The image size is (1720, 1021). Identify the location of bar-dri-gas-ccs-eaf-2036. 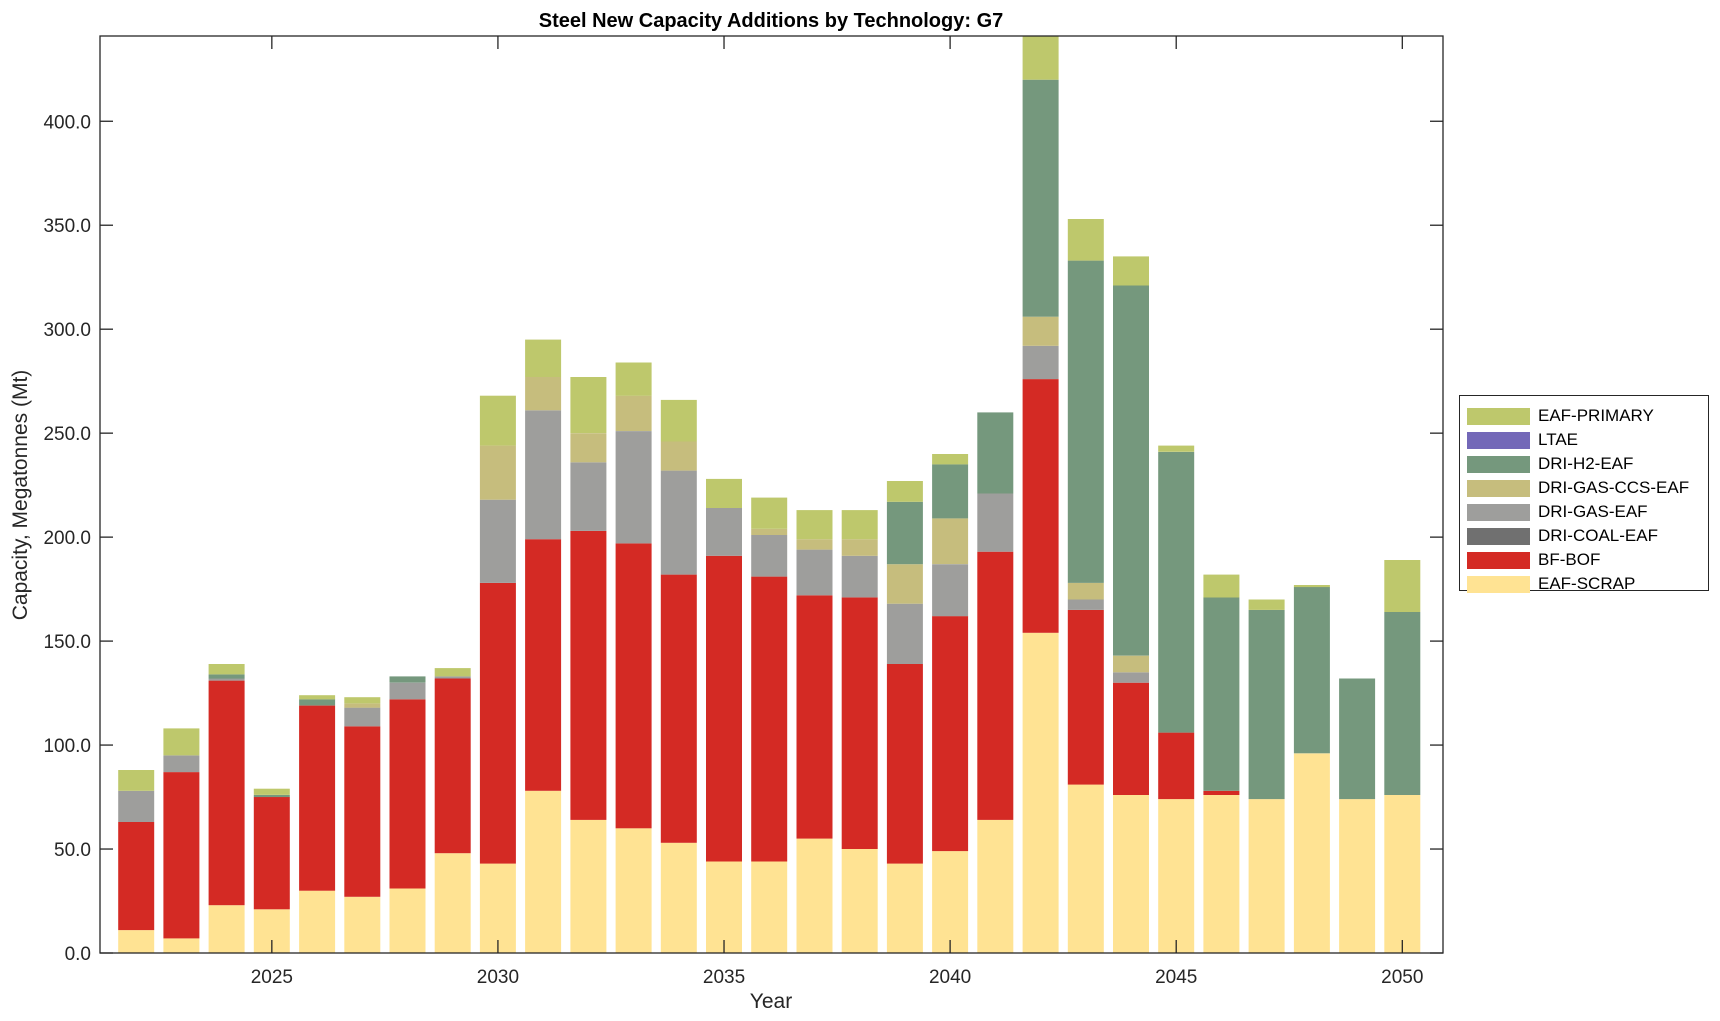
(769, 531).